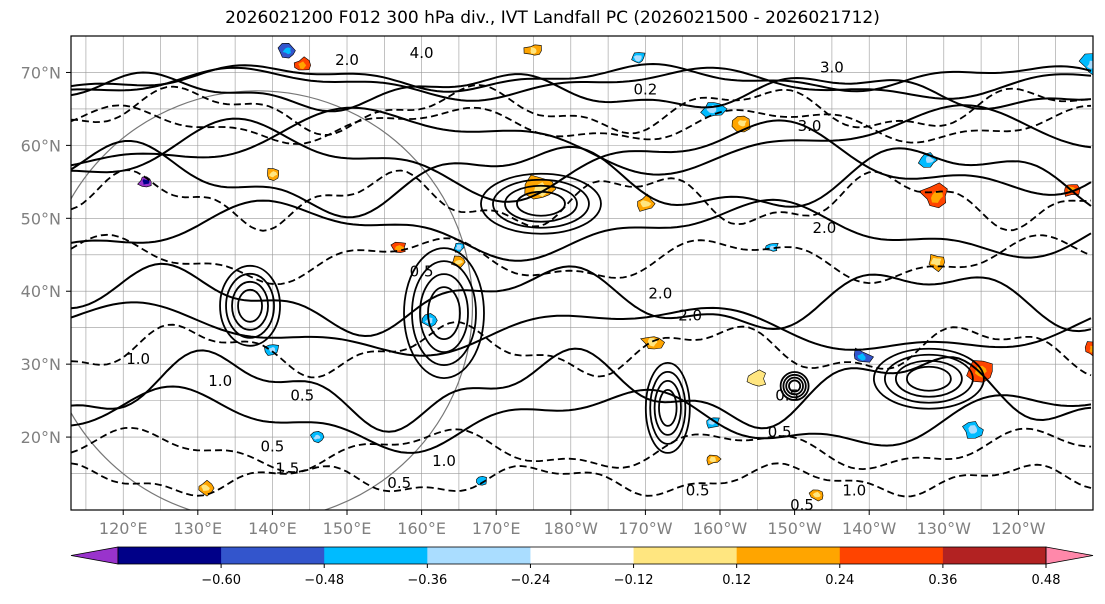  Describe the element at coordinates (839, 580) in the screenshot. I see `colorbar-tick-label: 0.24` at that location.